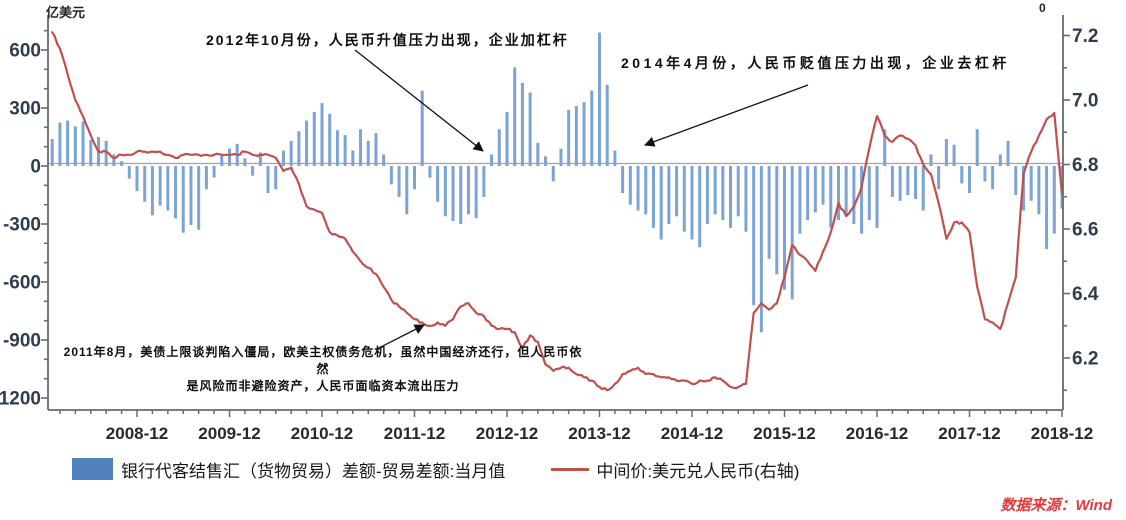  What do you see at coordinates (1085, 165) in the screenshot?
I see `right-axis-tick-label: 6.8` at bounding box center [1085, 165].